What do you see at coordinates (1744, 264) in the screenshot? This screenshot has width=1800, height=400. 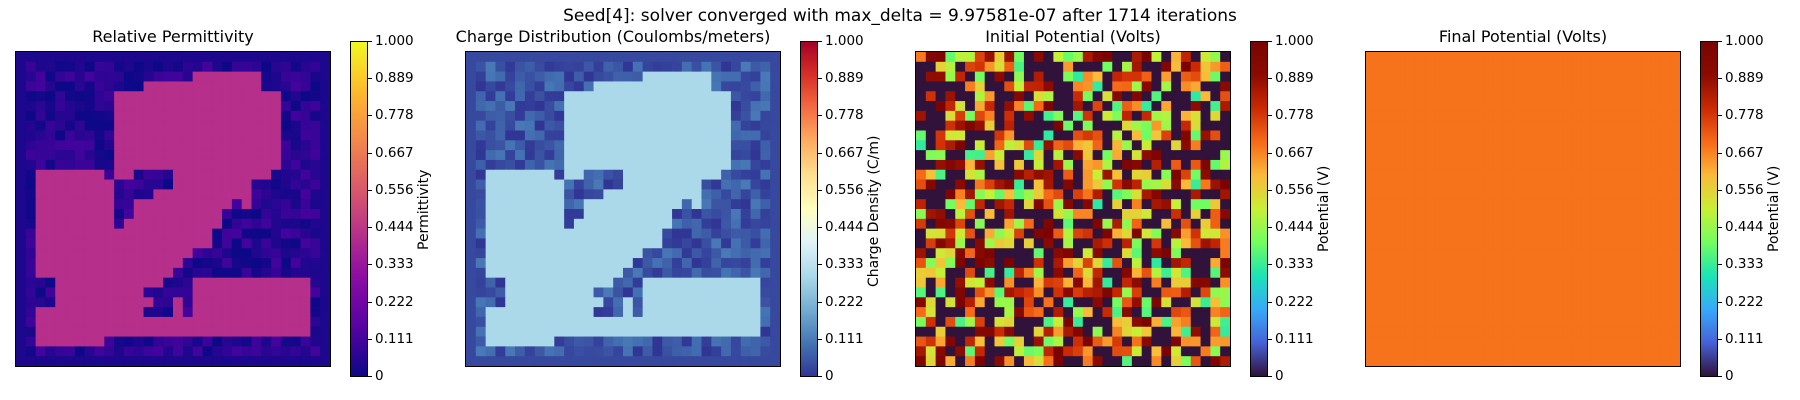 I see `colorbar-tick-label: 0.333` at bounding box center [1744, 264].